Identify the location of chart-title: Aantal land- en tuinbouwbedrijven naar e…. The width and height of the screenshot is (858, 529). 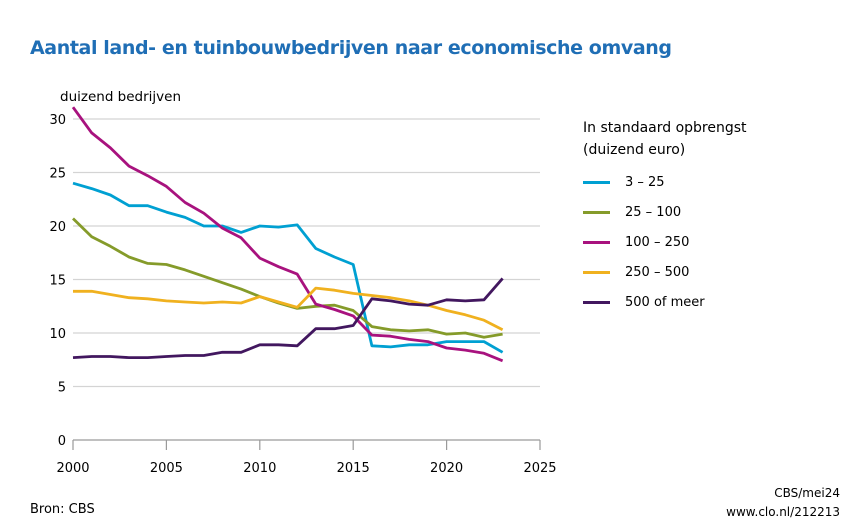
(351, 48).